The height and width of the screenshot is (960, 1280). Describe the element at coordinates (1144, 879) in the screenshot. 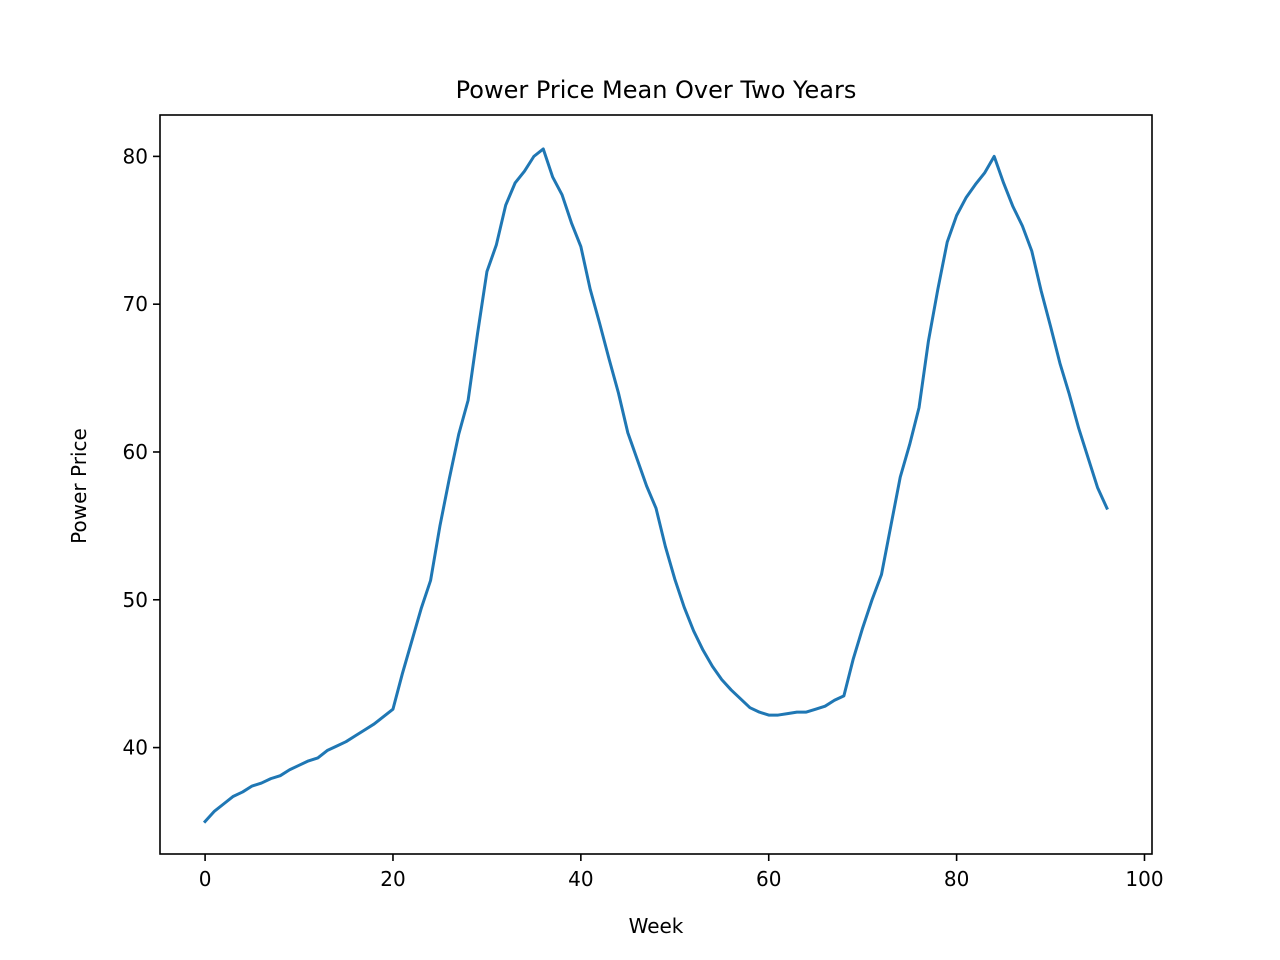

I see `x-tick-label: 100` at that location.